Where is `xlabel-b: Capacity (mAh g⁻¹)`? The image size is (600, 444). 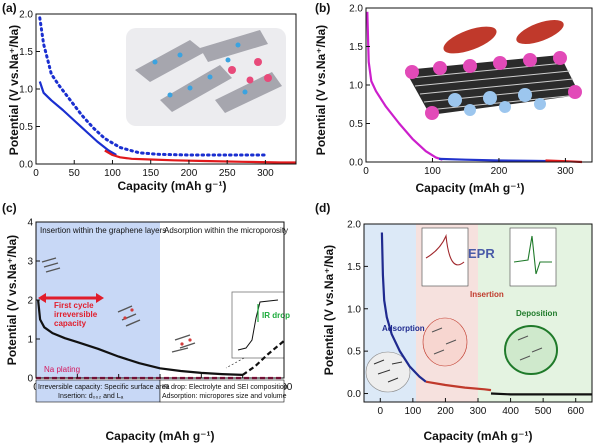
xlabel-b: Capacity (mAh g⁻¹) is located at coordinates (469, 188).